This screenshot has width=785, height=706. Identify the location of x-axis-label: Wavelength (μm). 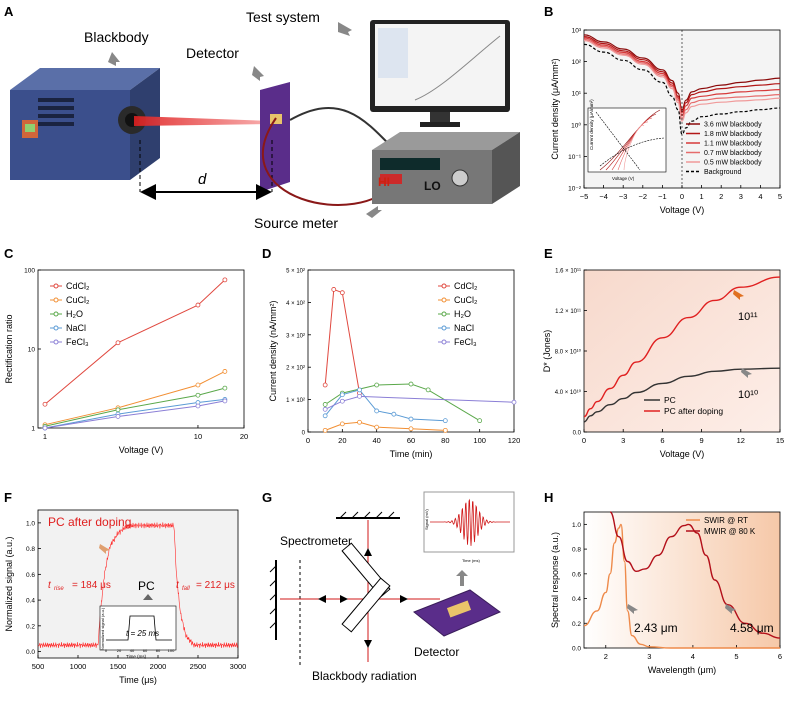
(682, 670).